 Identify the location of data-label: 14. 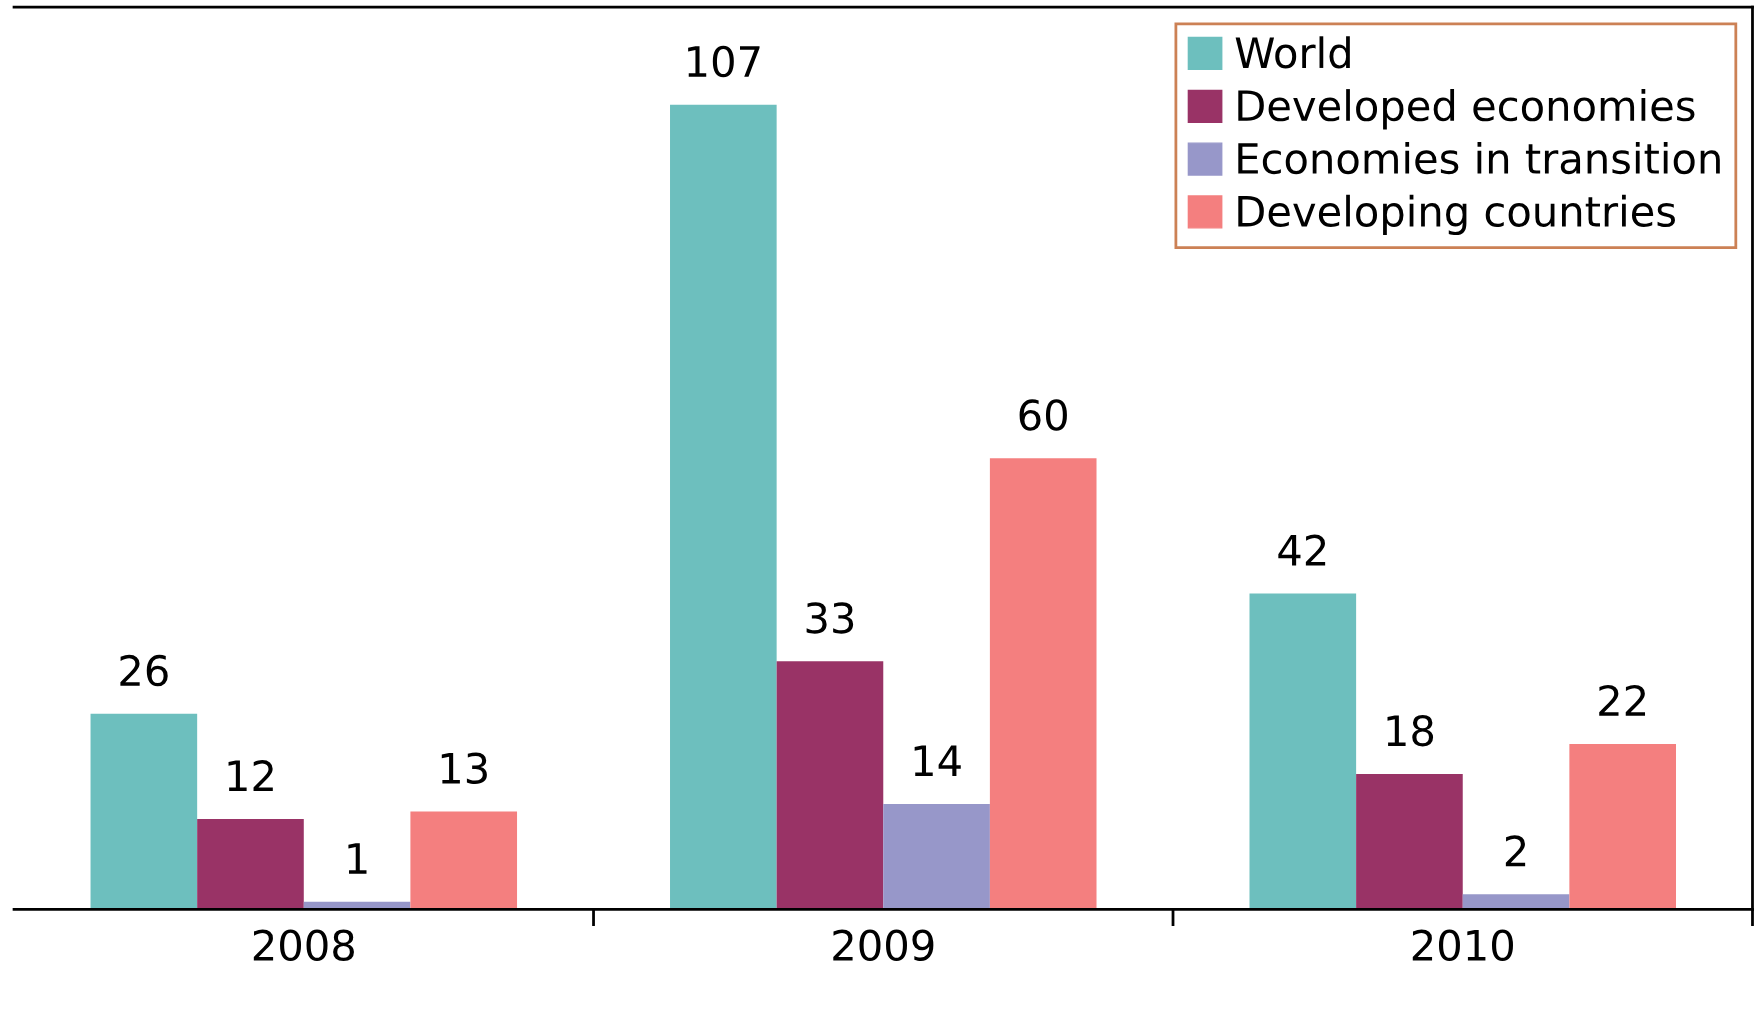
(937, 760).